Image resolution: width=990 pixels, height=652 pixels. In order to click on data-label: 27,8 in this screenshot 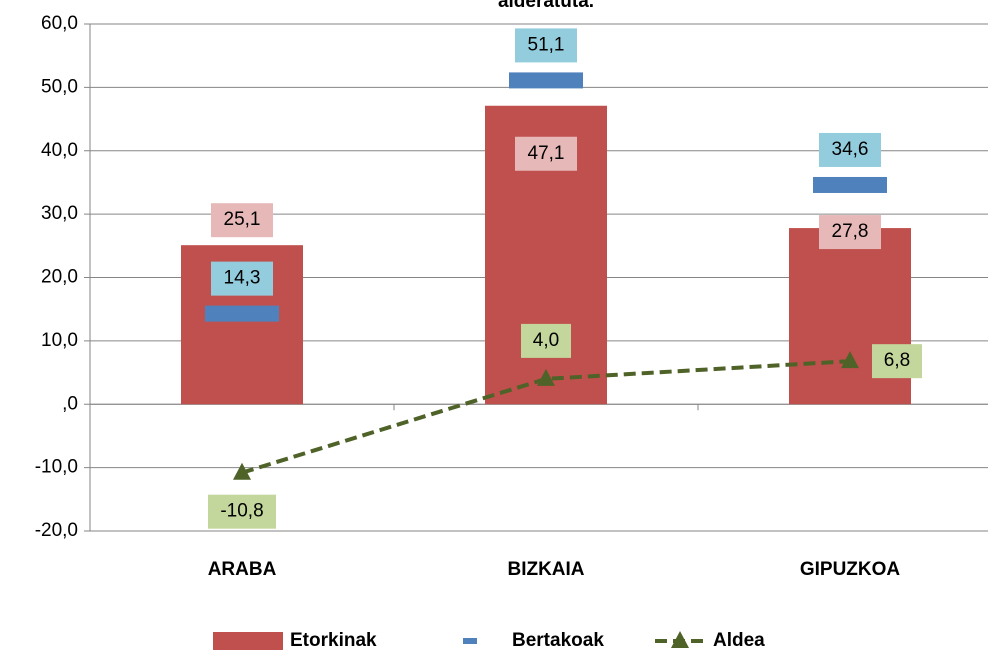, I will do `click(850, 231)`.